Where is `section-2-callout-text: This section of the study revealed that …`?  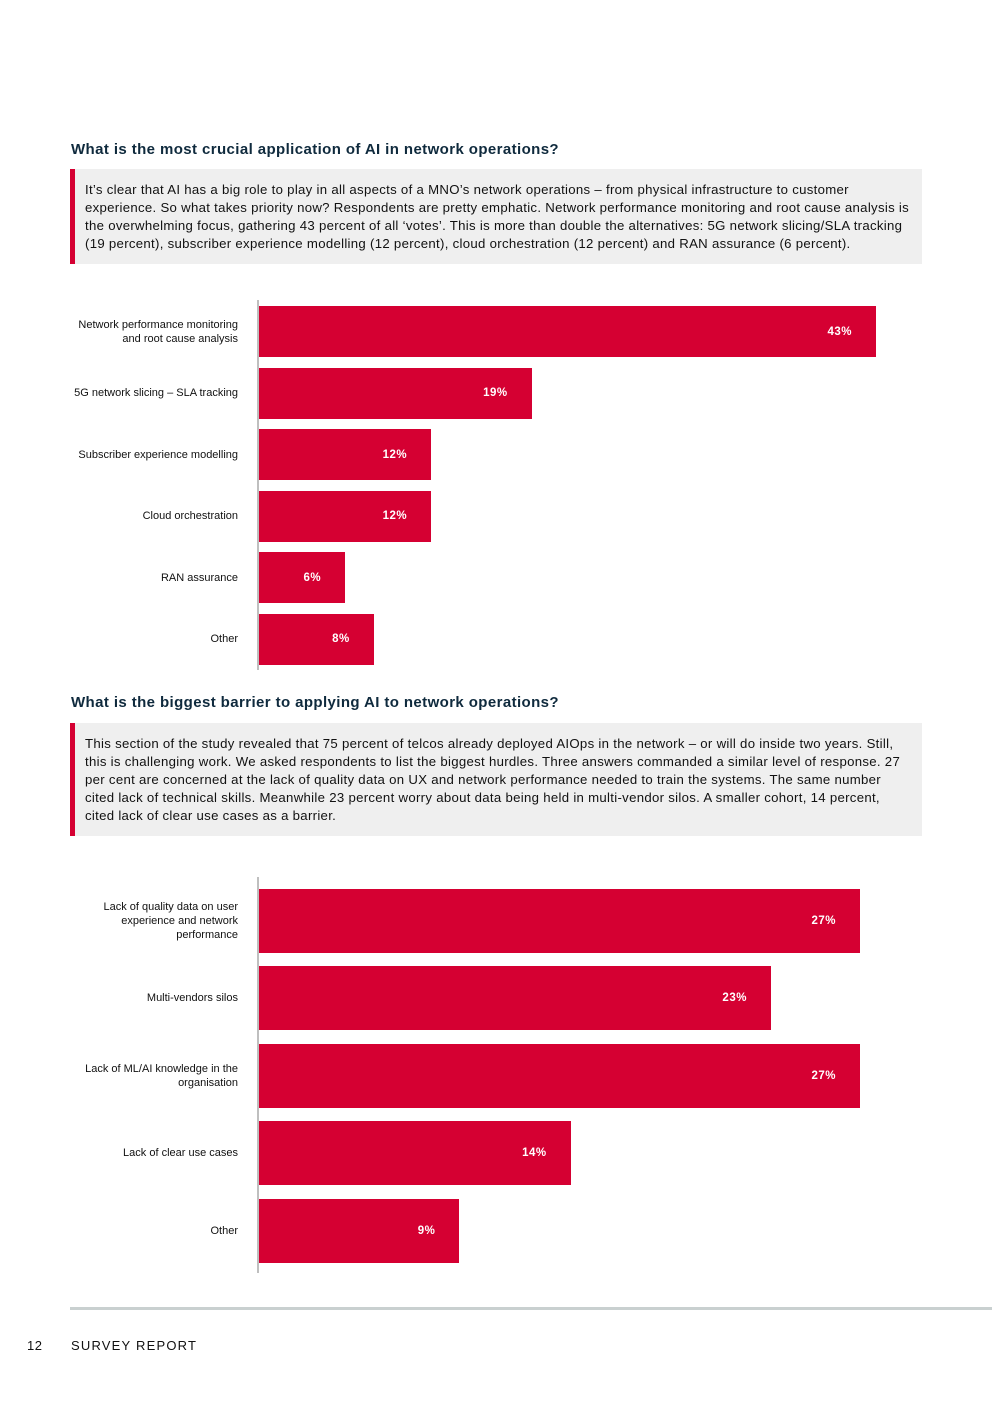 section-2-callout-text: This section of the study revealed that … is located at coordinates (493, 779).